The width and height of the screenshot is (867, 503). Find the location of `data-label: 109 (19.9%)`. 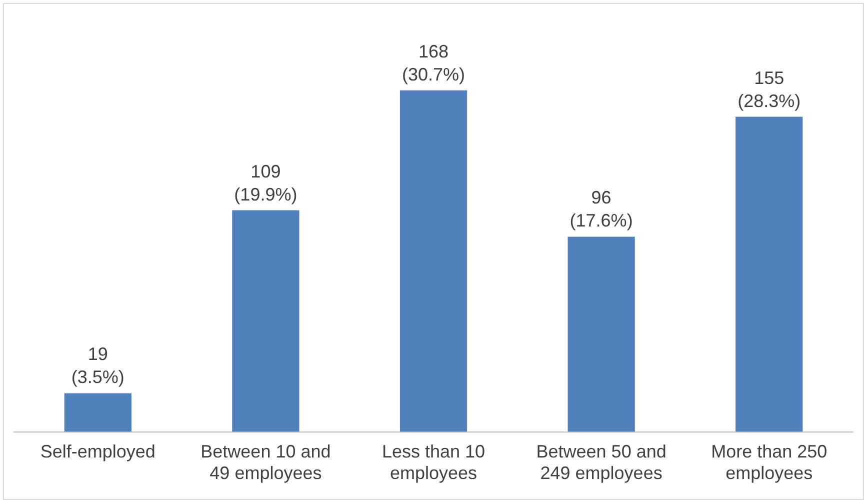

data-label: 109 (19.9%) is located at coordinates (266, 182).